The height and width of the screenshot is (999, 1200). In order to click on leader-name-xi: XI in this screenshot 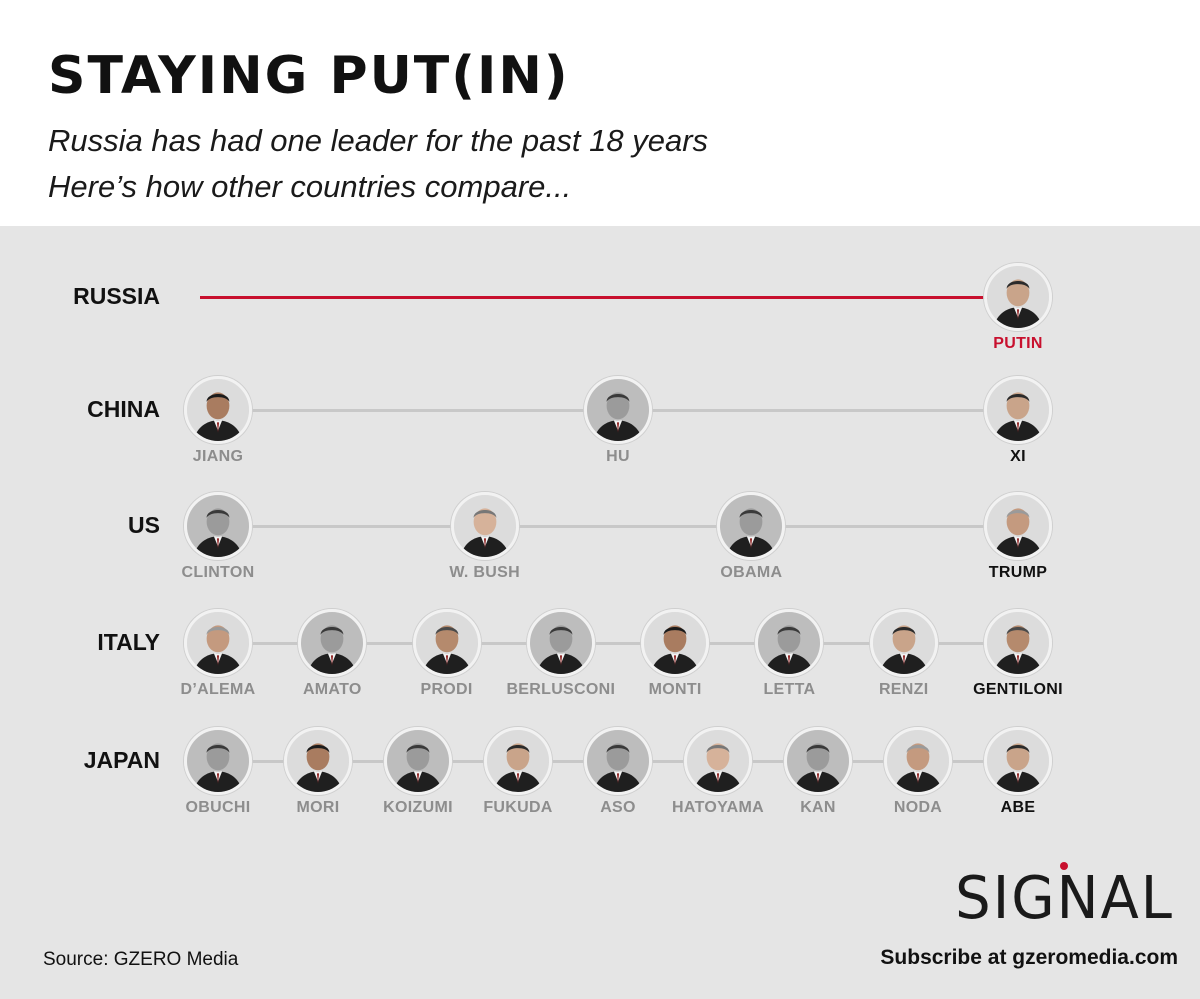, I will do `click(1018, 456)`.